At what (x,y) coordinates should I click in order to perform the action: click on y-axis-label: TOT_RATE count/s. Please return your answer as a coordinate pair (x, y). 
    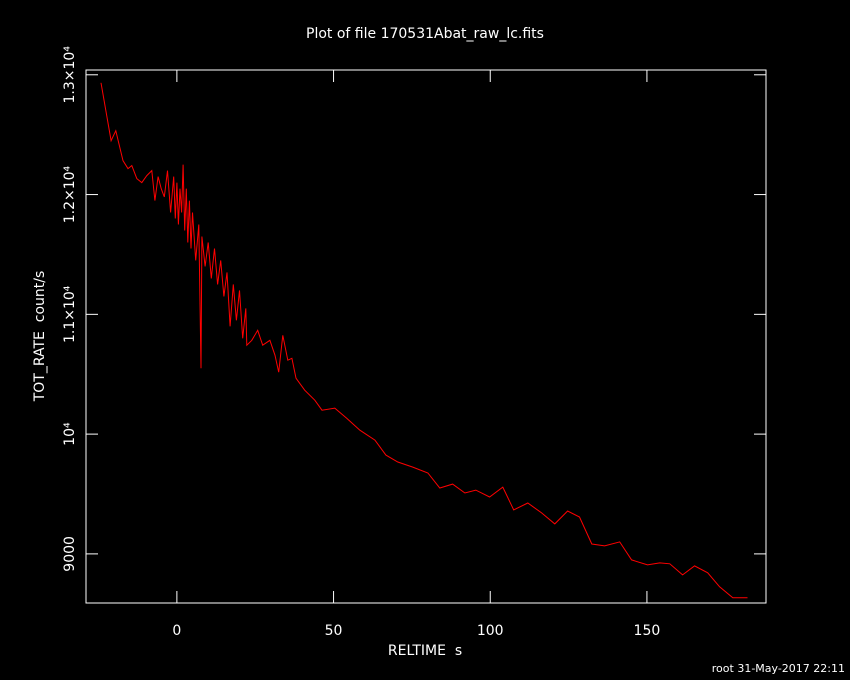
    Looking at the image, I should click on (40, 337).